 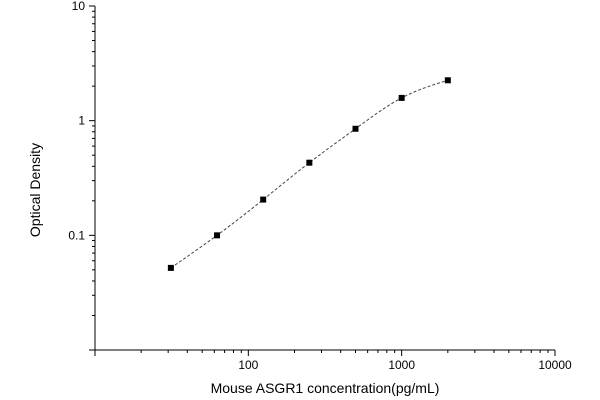 I want to click on x-tick-label: 1000, so click(x=401, y=365).